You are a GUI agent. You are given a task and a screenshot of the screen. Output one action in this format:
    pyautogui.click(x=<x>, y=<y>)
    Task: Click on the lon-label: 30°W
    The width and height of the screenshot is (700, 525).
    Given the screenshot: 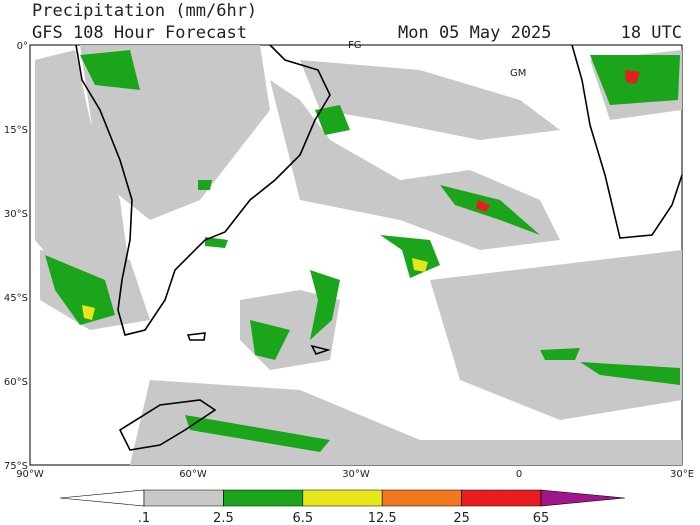 What is the action you would take?
    pyautogui.click(x=356, y=474)
    